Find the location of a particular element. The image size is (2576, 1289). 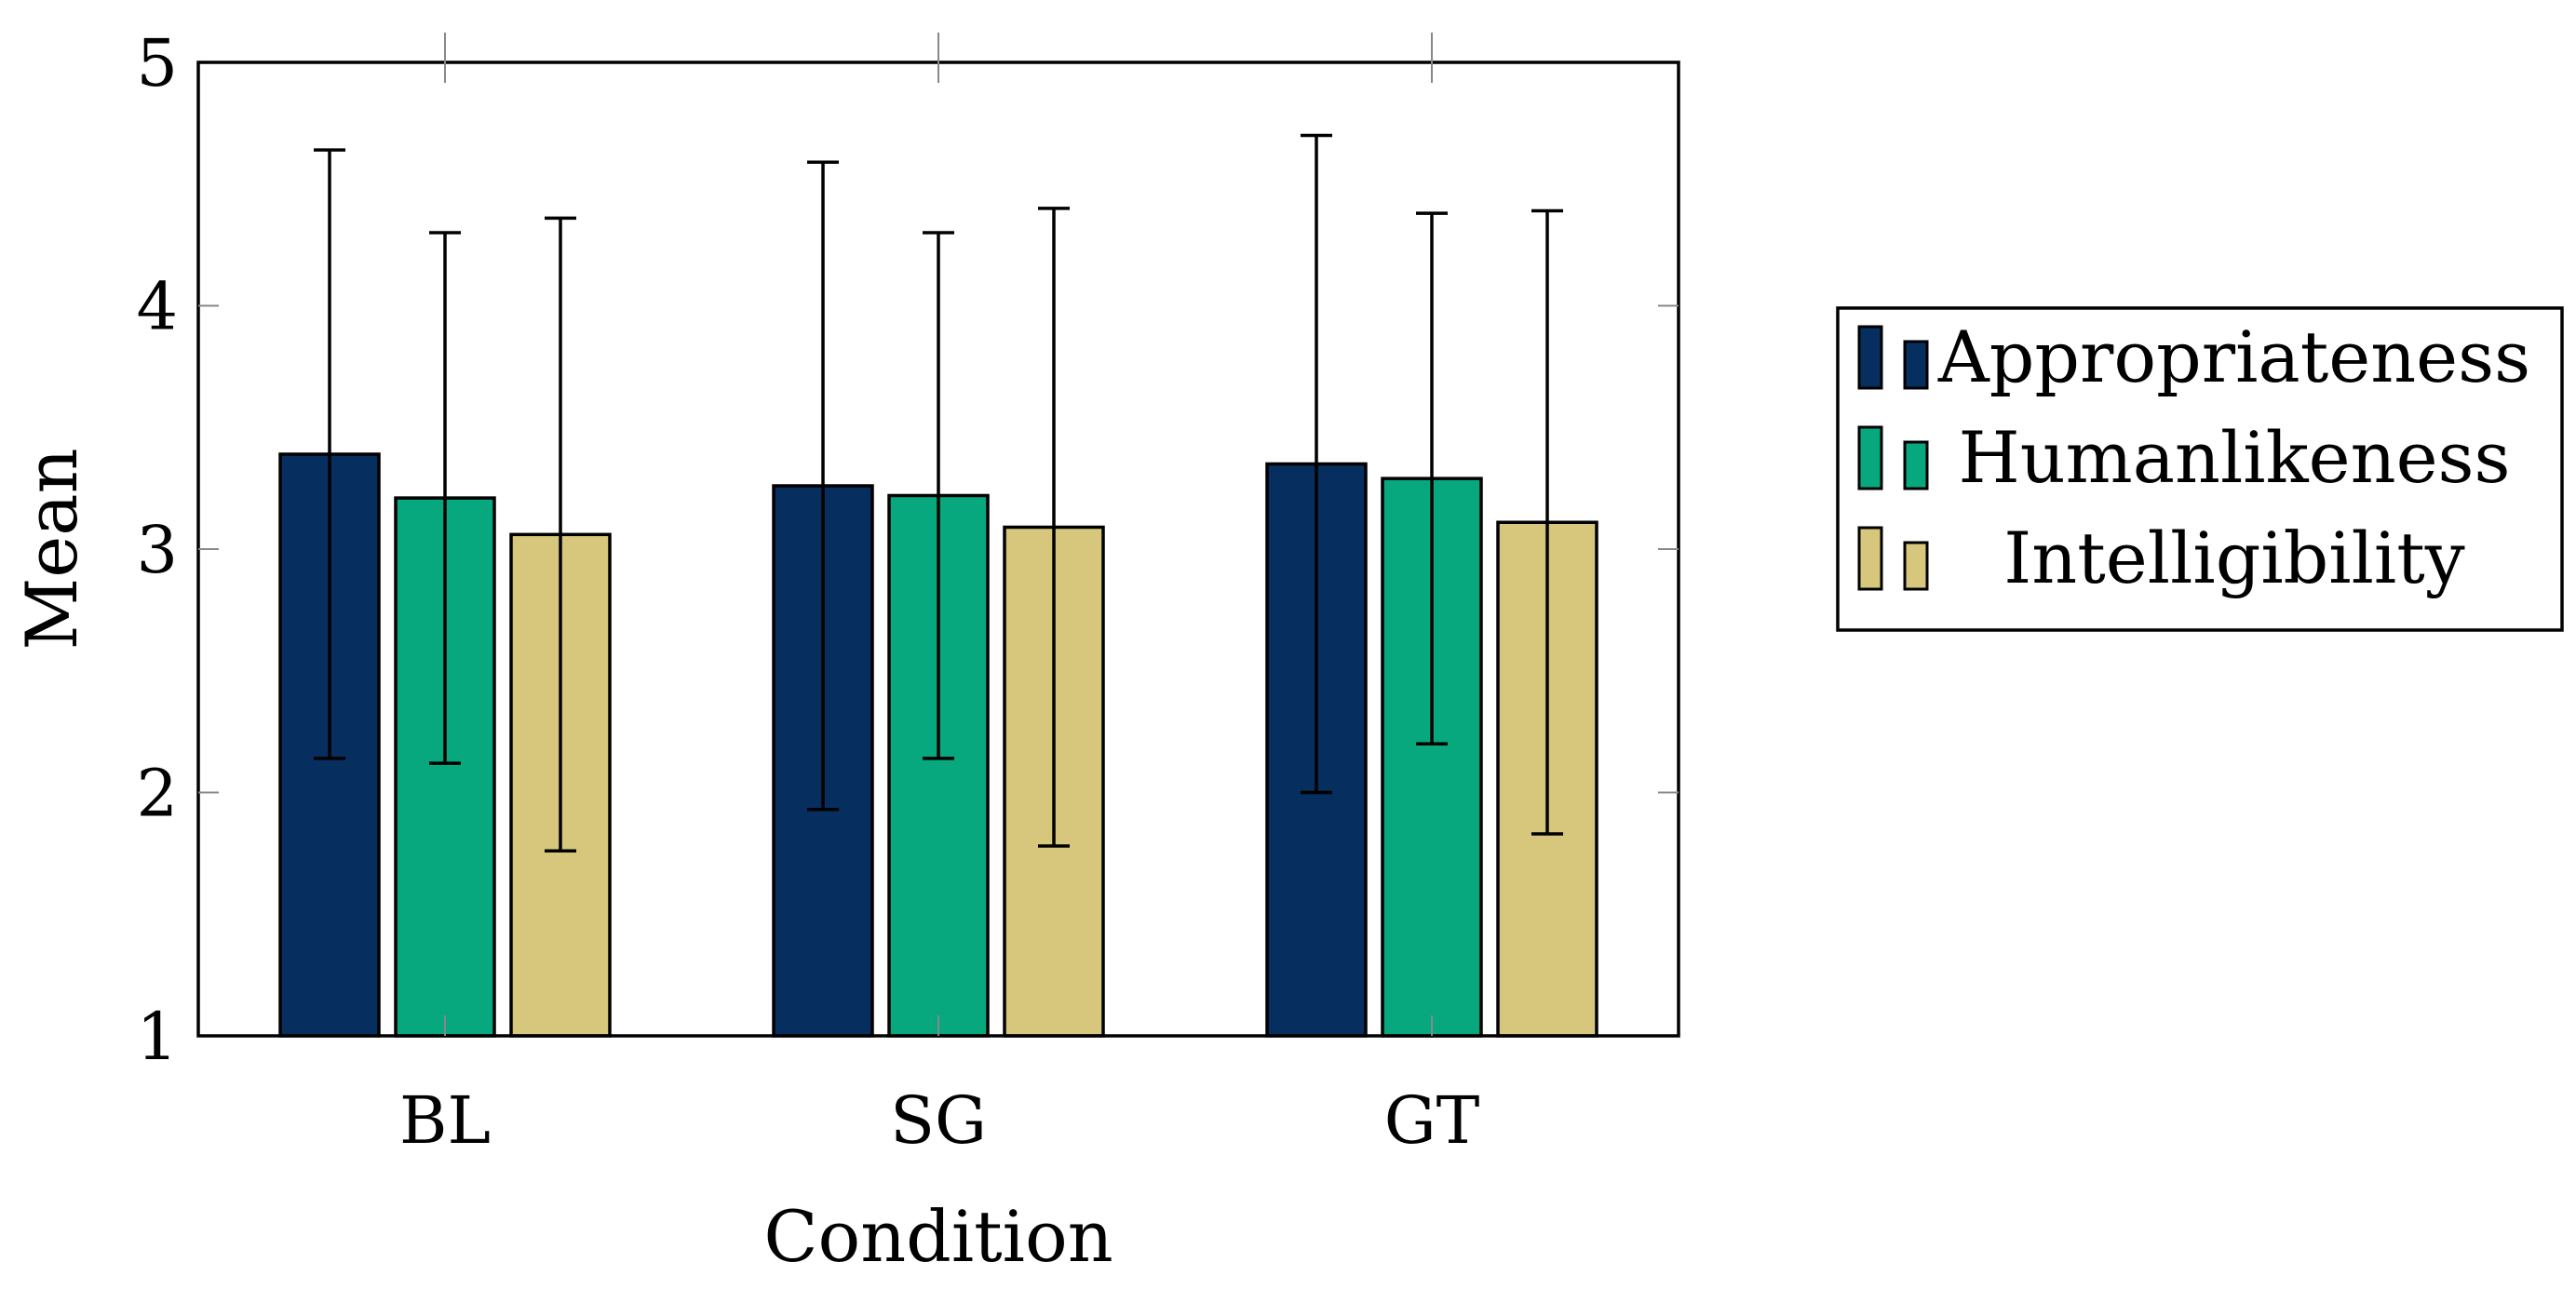

legend-box is located at coordinates (2200, 469).